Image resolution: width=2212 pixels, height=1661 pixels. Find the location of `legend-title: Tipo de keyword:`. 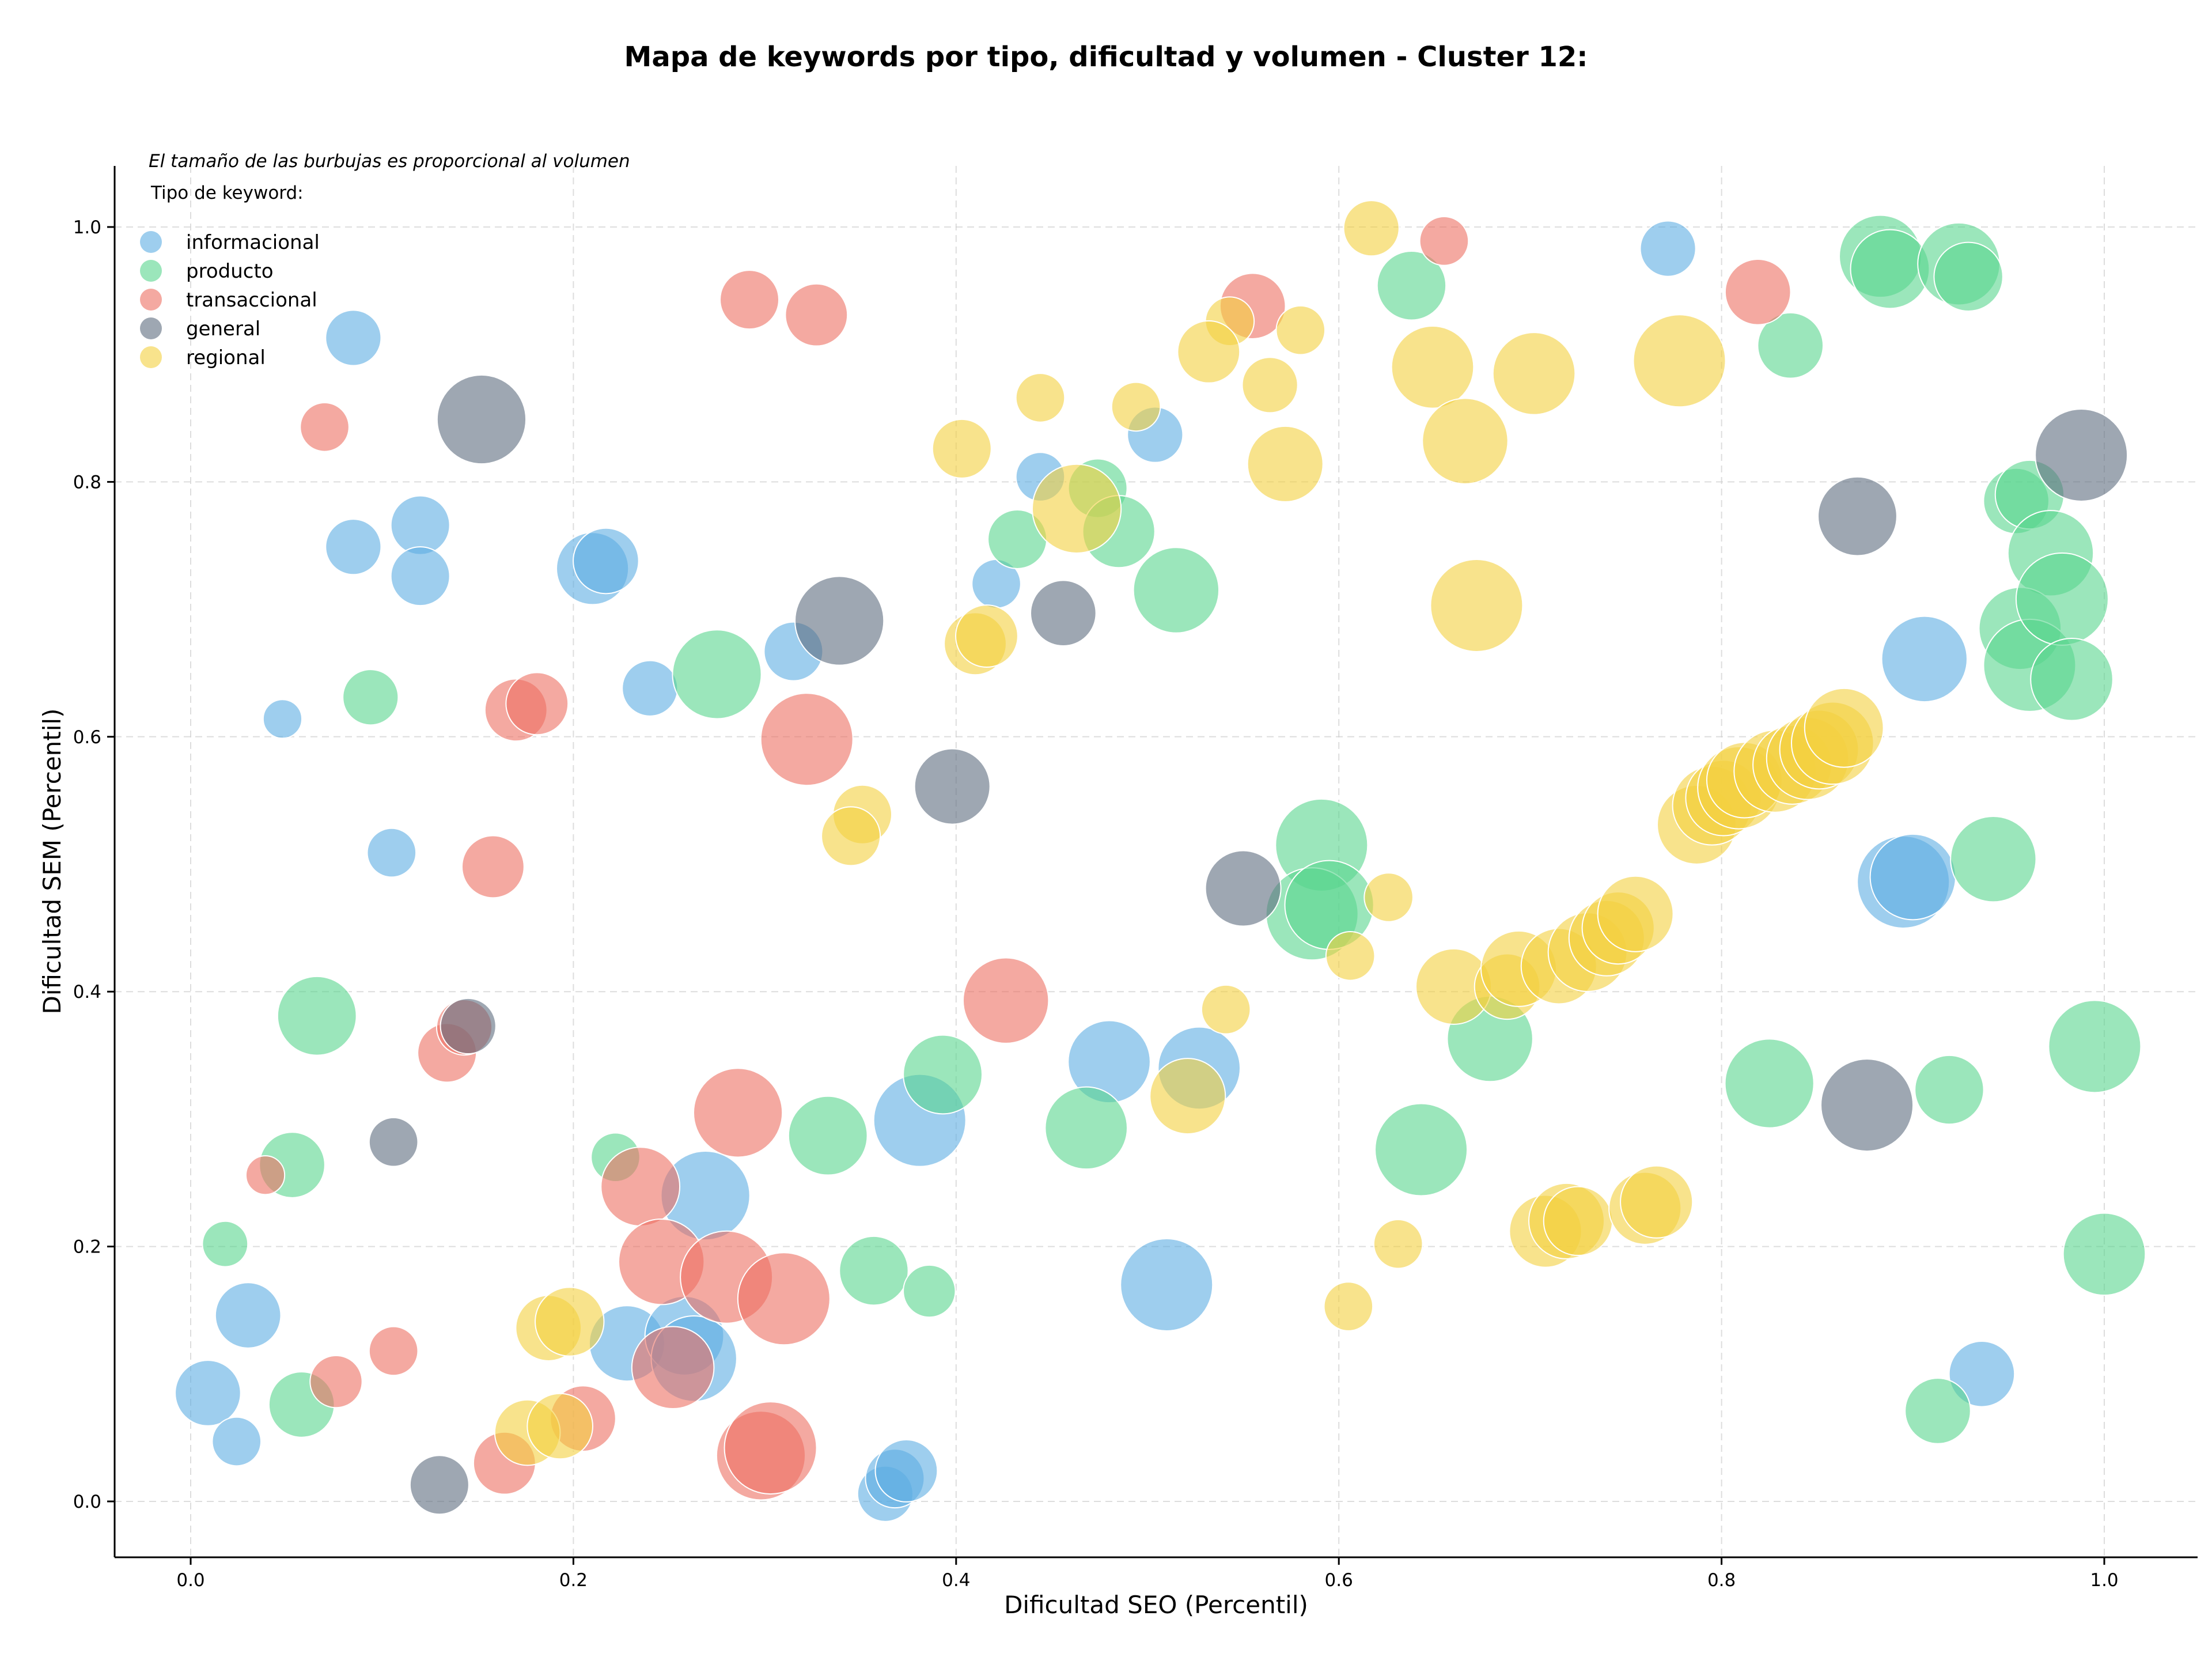

legend-title: Tipo de keyword: is located at coordinates (227, 193).